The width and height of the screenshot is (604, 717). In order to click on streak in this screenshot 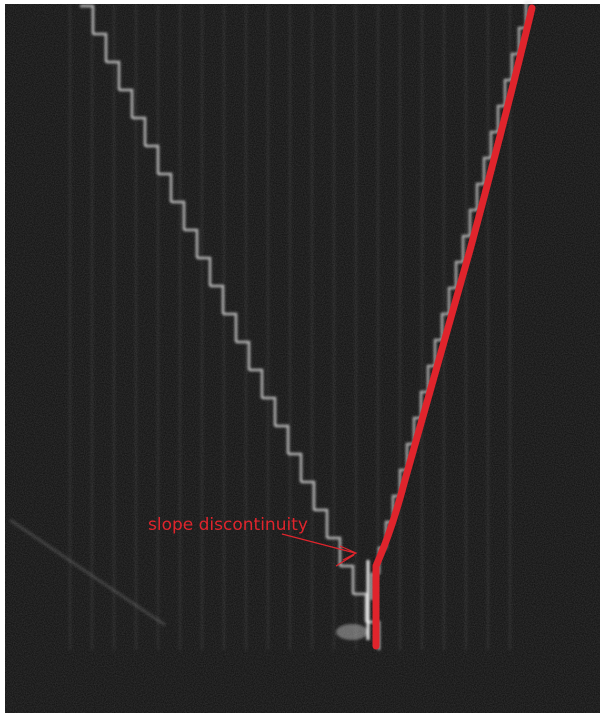, I will do `click(87, 572)`.